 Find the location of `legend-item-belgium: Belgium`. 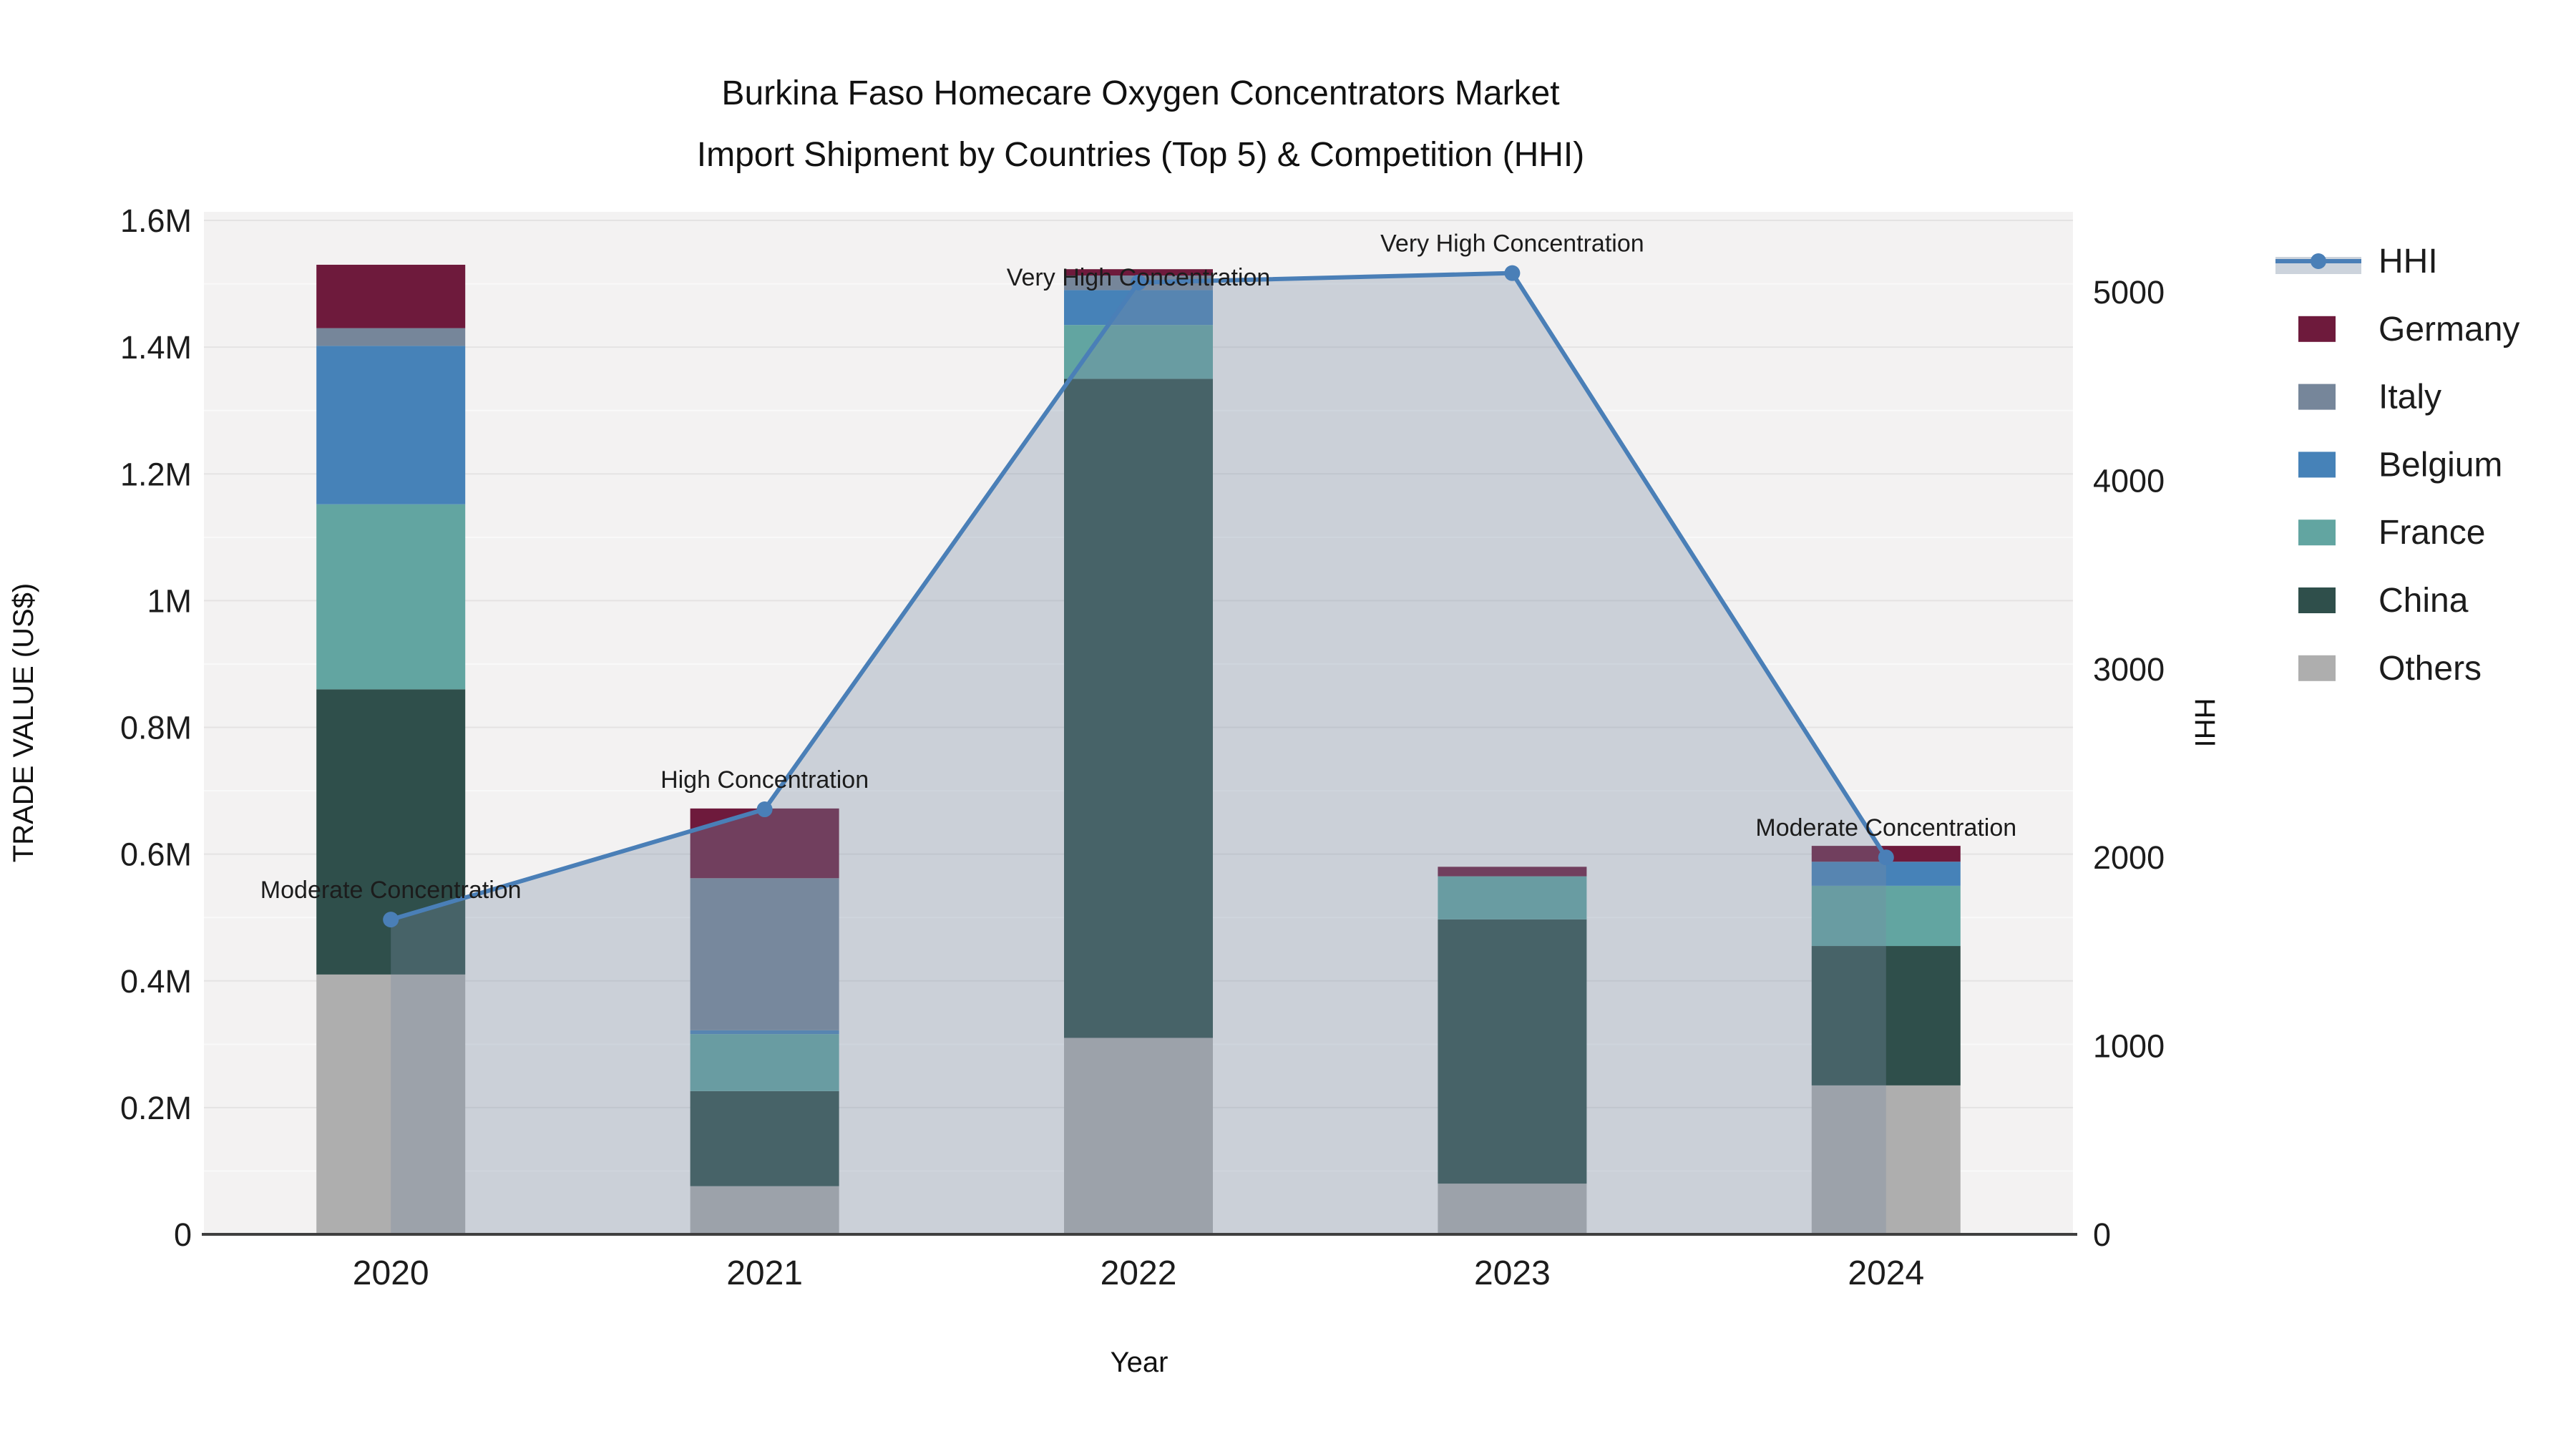

legend-item-belgium: Belgium is located at coordinates (2400, 465).